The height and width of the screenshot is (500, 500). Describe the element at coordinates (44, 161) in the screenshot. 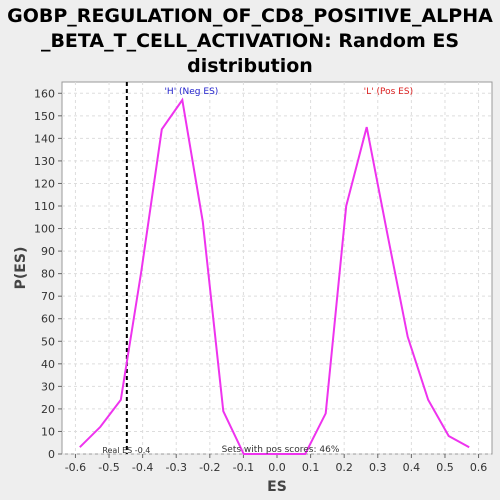

I see `y-tick-label: 130` at that location.